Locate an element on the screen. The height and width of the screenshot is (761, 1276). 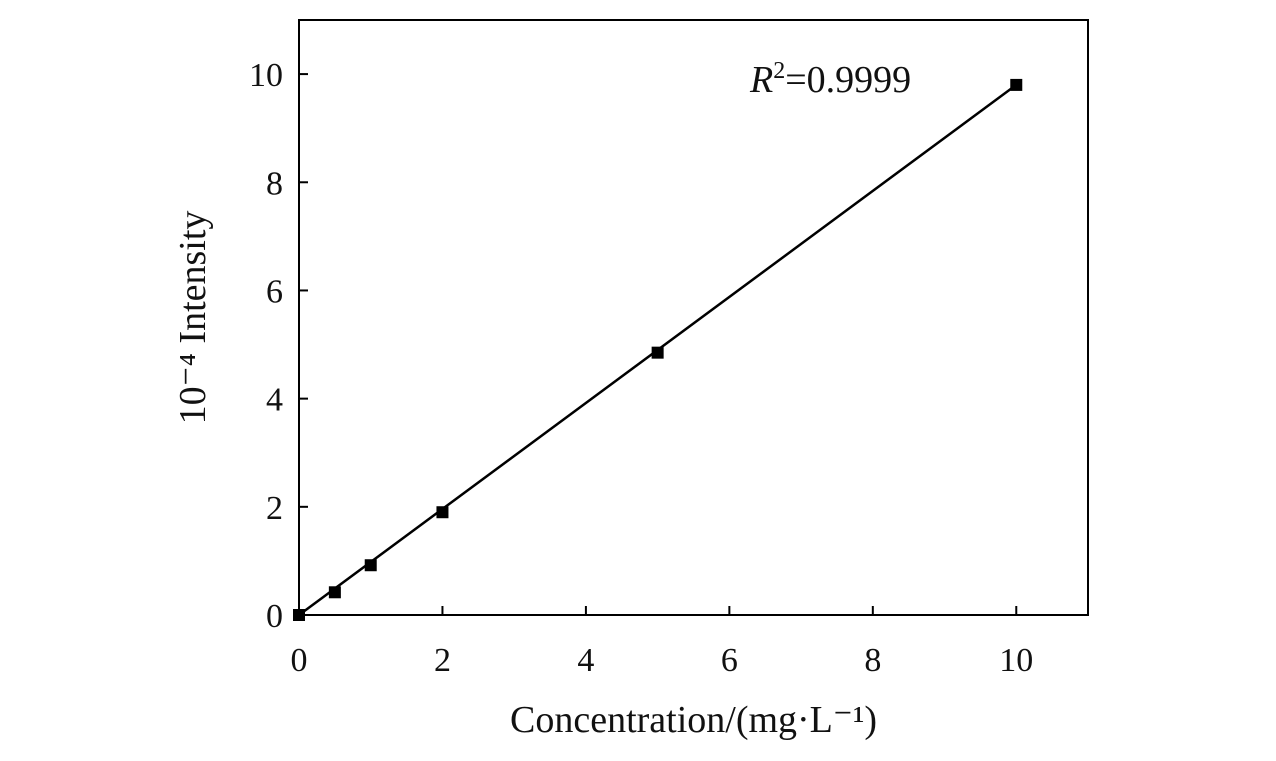
y-tick-label: 2 is located at coordinates (274, 508).